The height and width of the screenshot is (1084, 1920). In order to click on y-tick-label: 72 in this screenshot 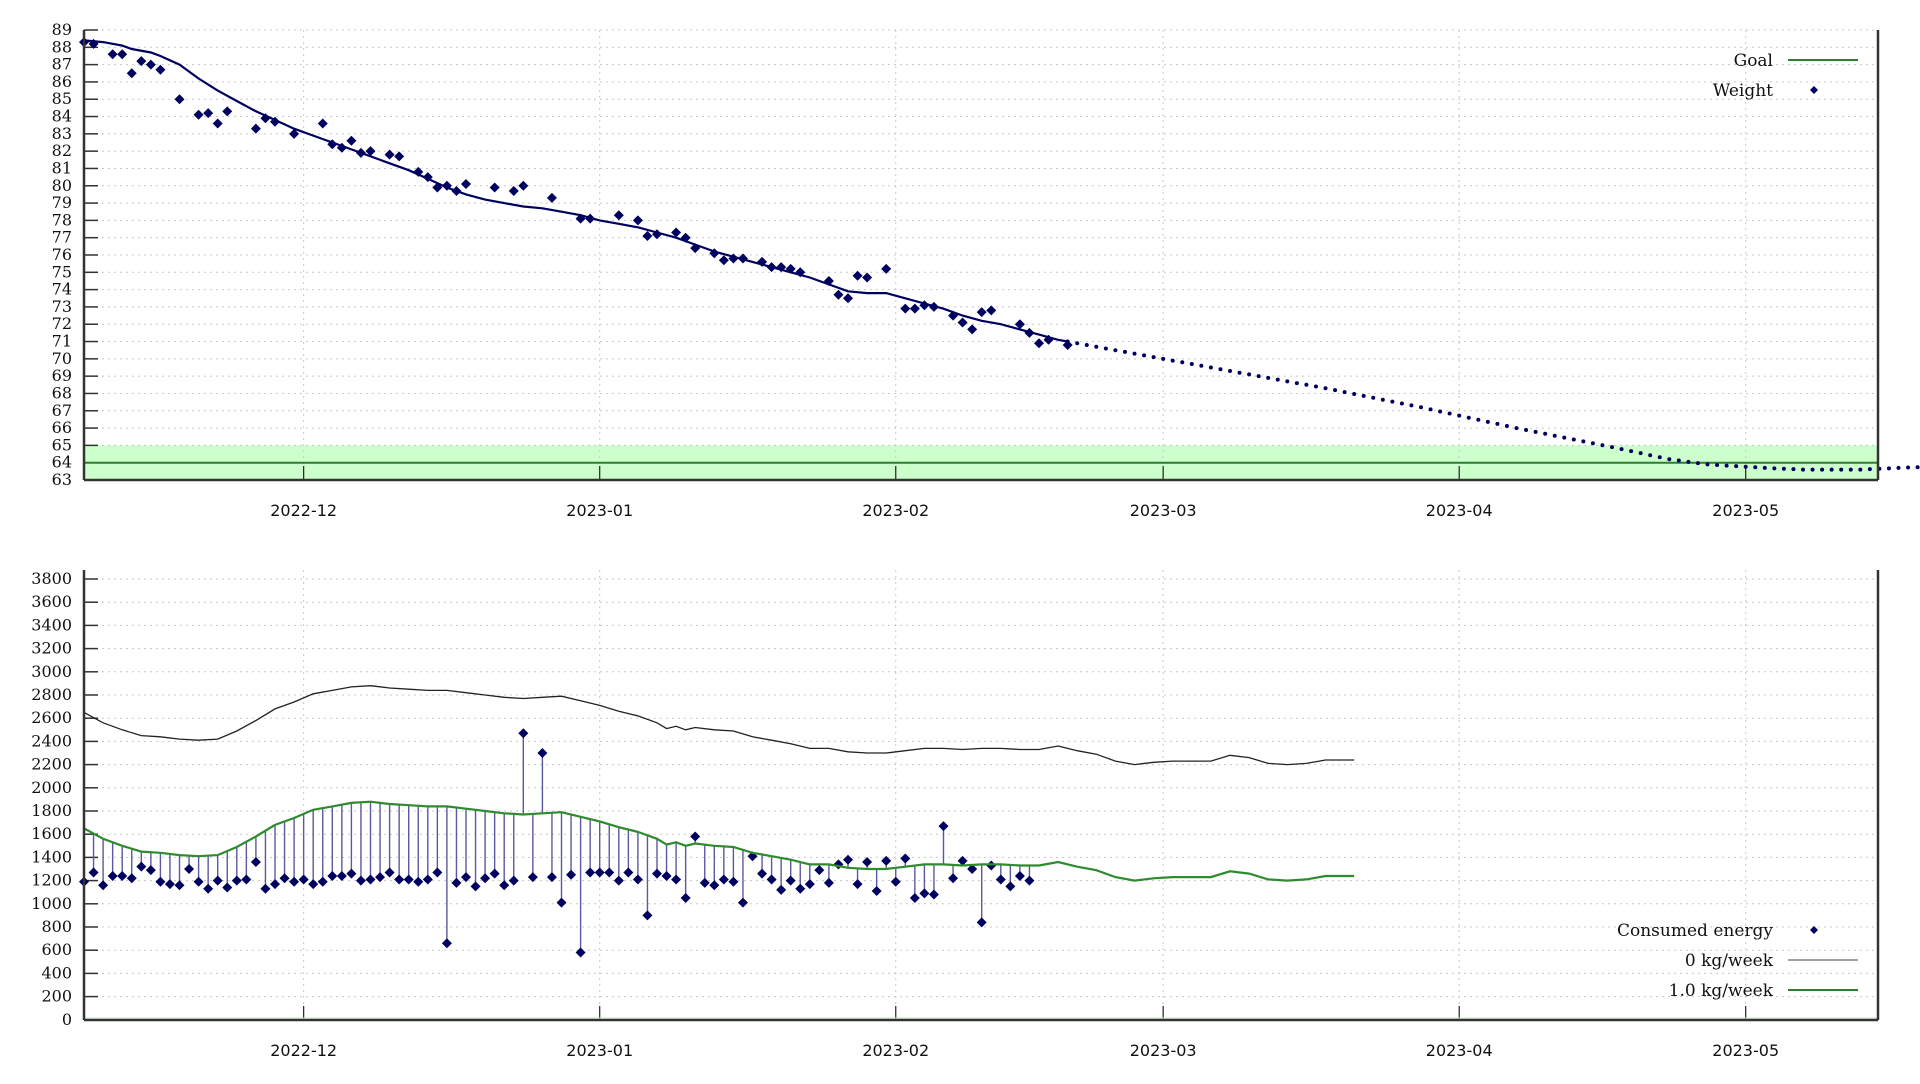, I will do `click(62, 323)`.